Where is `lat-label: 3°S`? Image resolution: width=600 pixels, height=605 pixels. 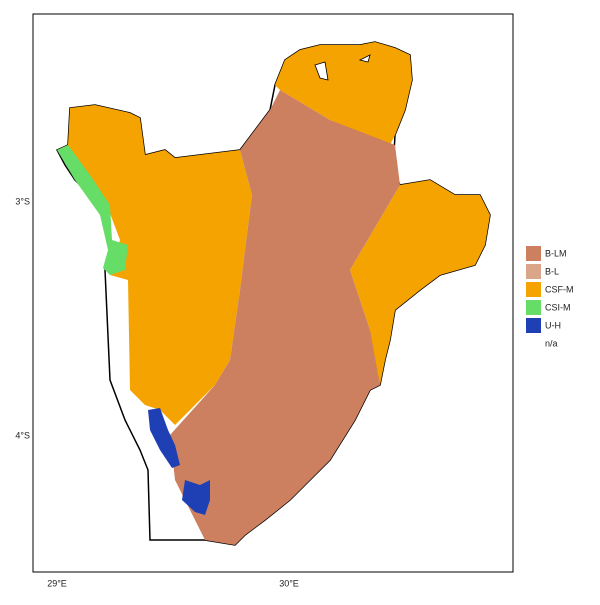 lat-label: 3°S is located at coordinates (22, 201).